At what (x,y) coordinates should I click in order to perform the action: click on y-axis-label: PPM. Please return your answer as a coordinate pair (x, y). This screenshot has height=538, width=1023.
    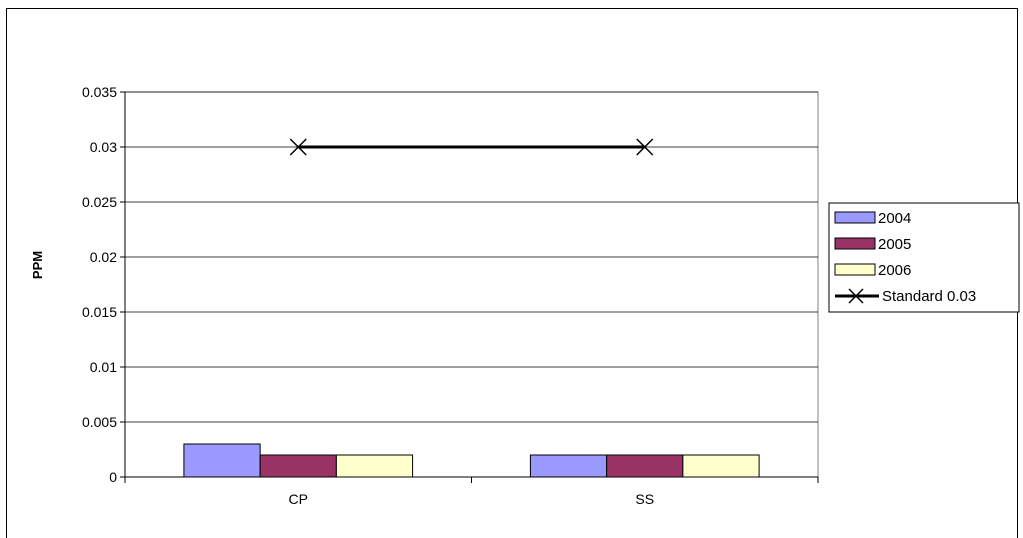
    Looking at the image, I should click on (37, 265).